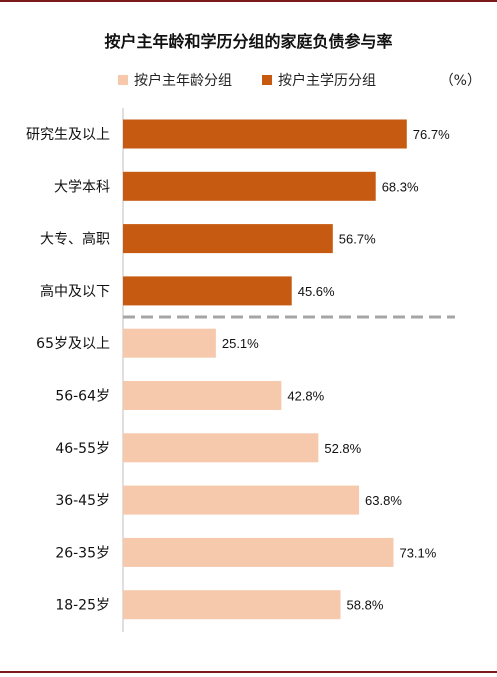 The image size is (497, 677). What do you see at coordinates (305, 396) in the screenshot?
I see `value-label: 42.8%` at bounding box center [305, 396].